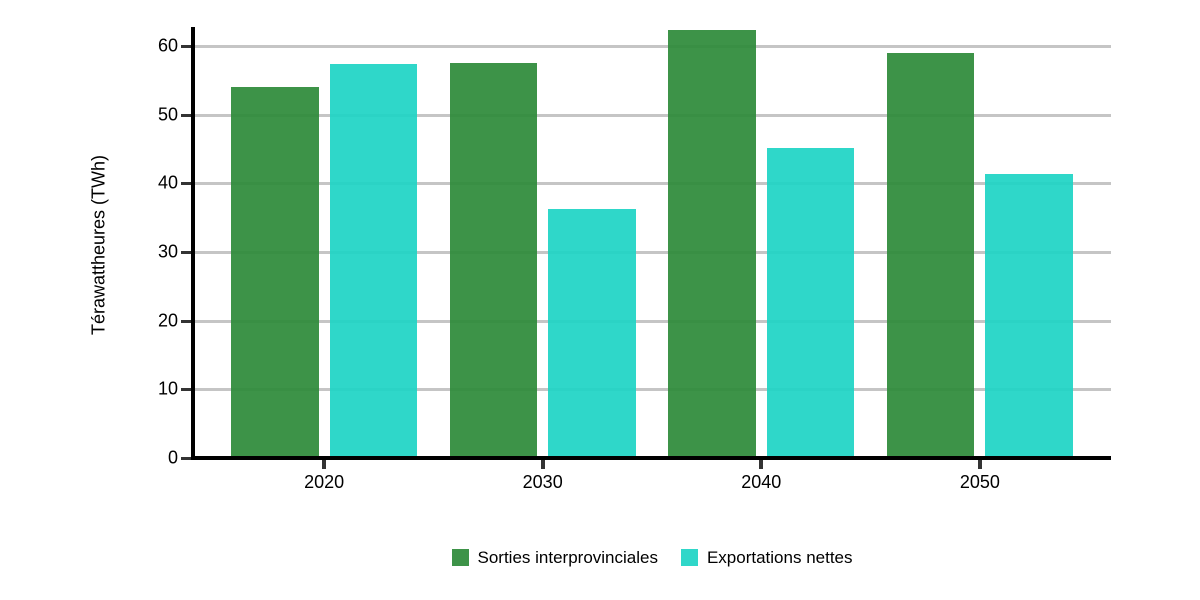  I want to click on legend-item-sorties-interprovinciales: Sorties interprovinciales, so click(554, 557).